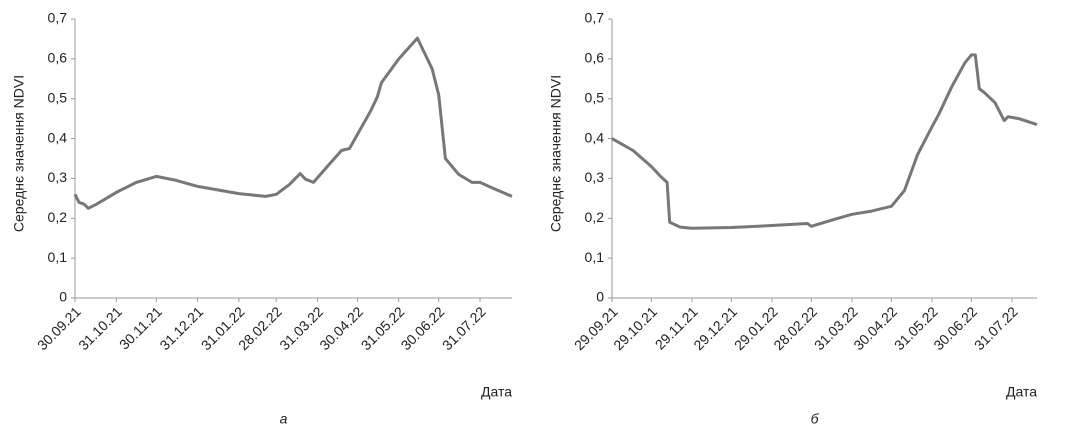 The image size is (1070, 437). I want to click on x-tick-label: 28.02.22, so click(795, 328).